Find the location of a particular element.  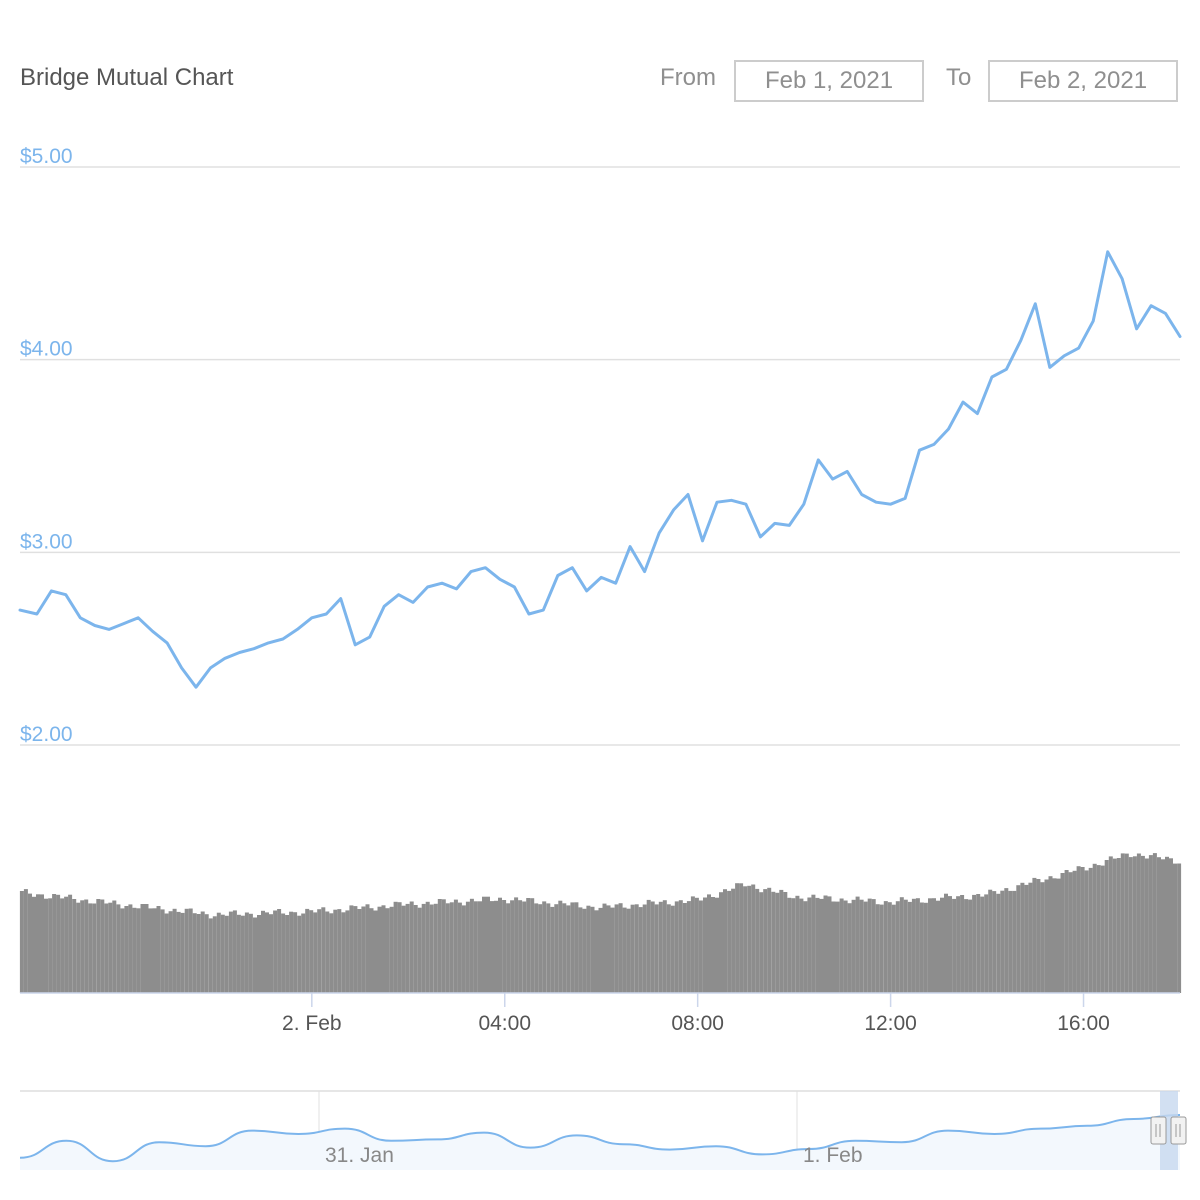

navigator-selected-range is located at coordinates (1169, 1130).